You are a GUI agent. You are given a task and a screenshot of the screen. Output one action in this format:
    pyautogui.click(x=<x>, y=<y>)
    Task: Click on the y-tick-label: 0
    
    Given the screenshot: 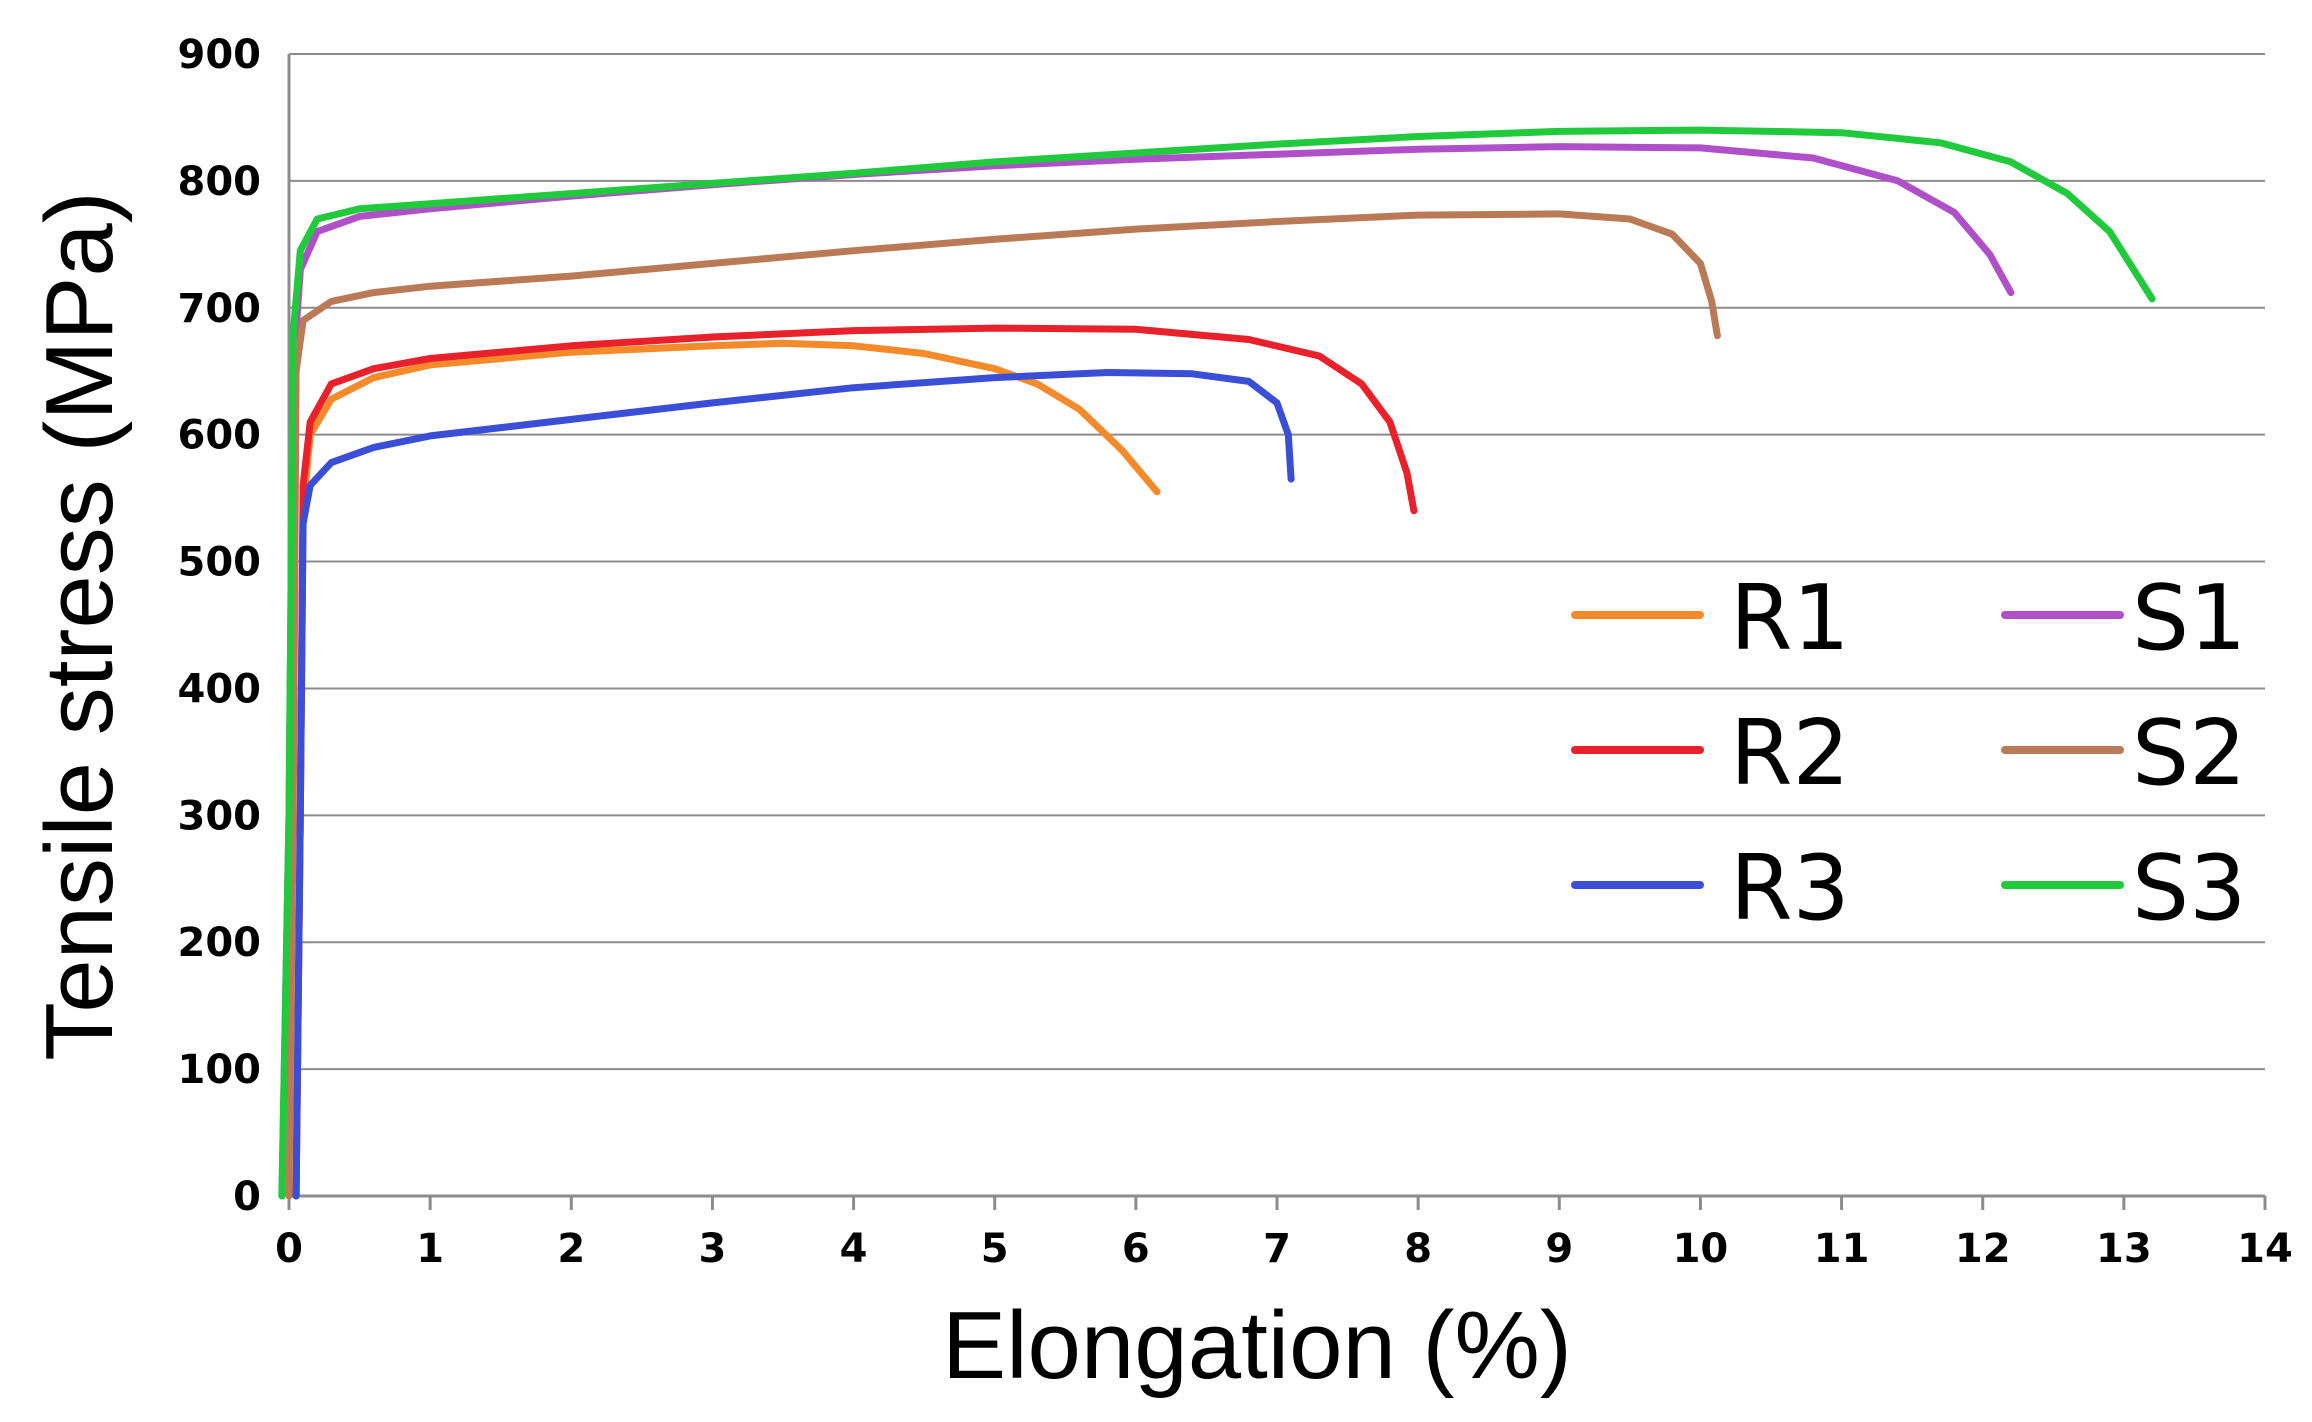 What is the action you would take?
    pyautogui.click(x=247, y=1197)
    